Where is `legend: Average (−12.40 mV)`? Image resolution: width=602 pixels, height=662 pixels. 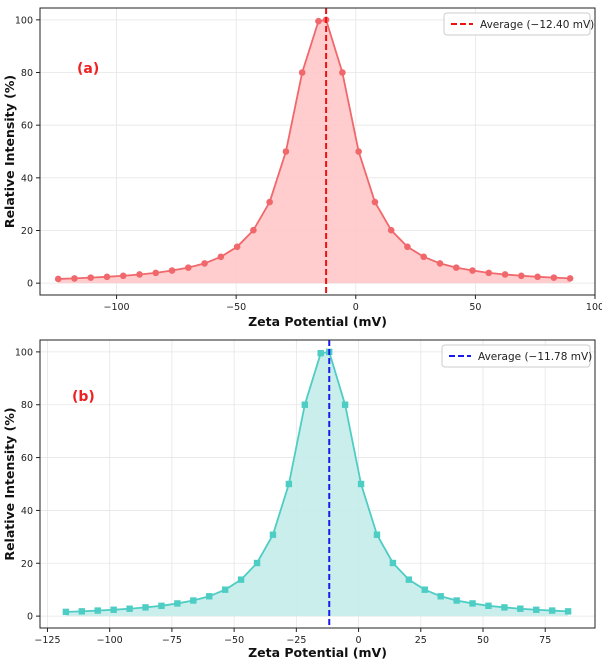
legend: Average (−12.40 mV) is located at coordinates (518, 24).